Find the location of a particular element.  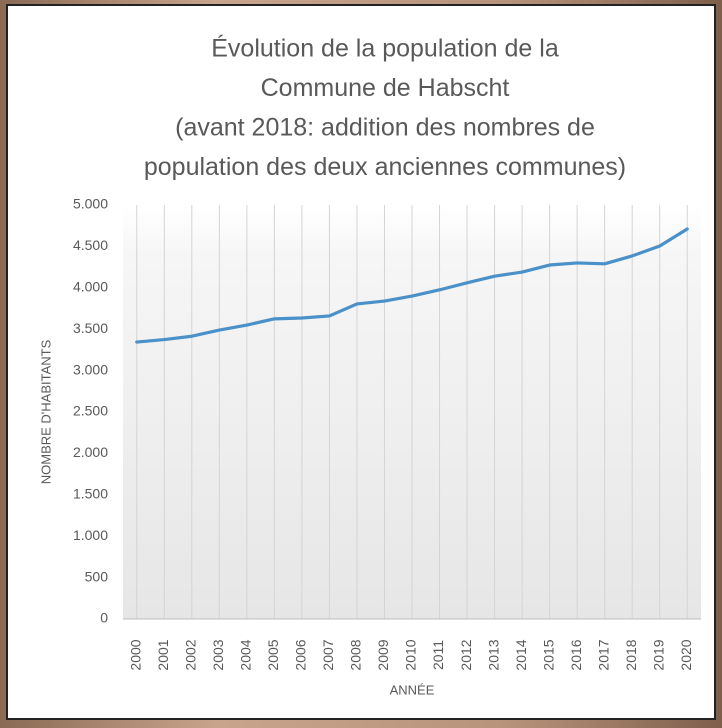

x-tick-label: 2017 is located at coordinates (603, 654).